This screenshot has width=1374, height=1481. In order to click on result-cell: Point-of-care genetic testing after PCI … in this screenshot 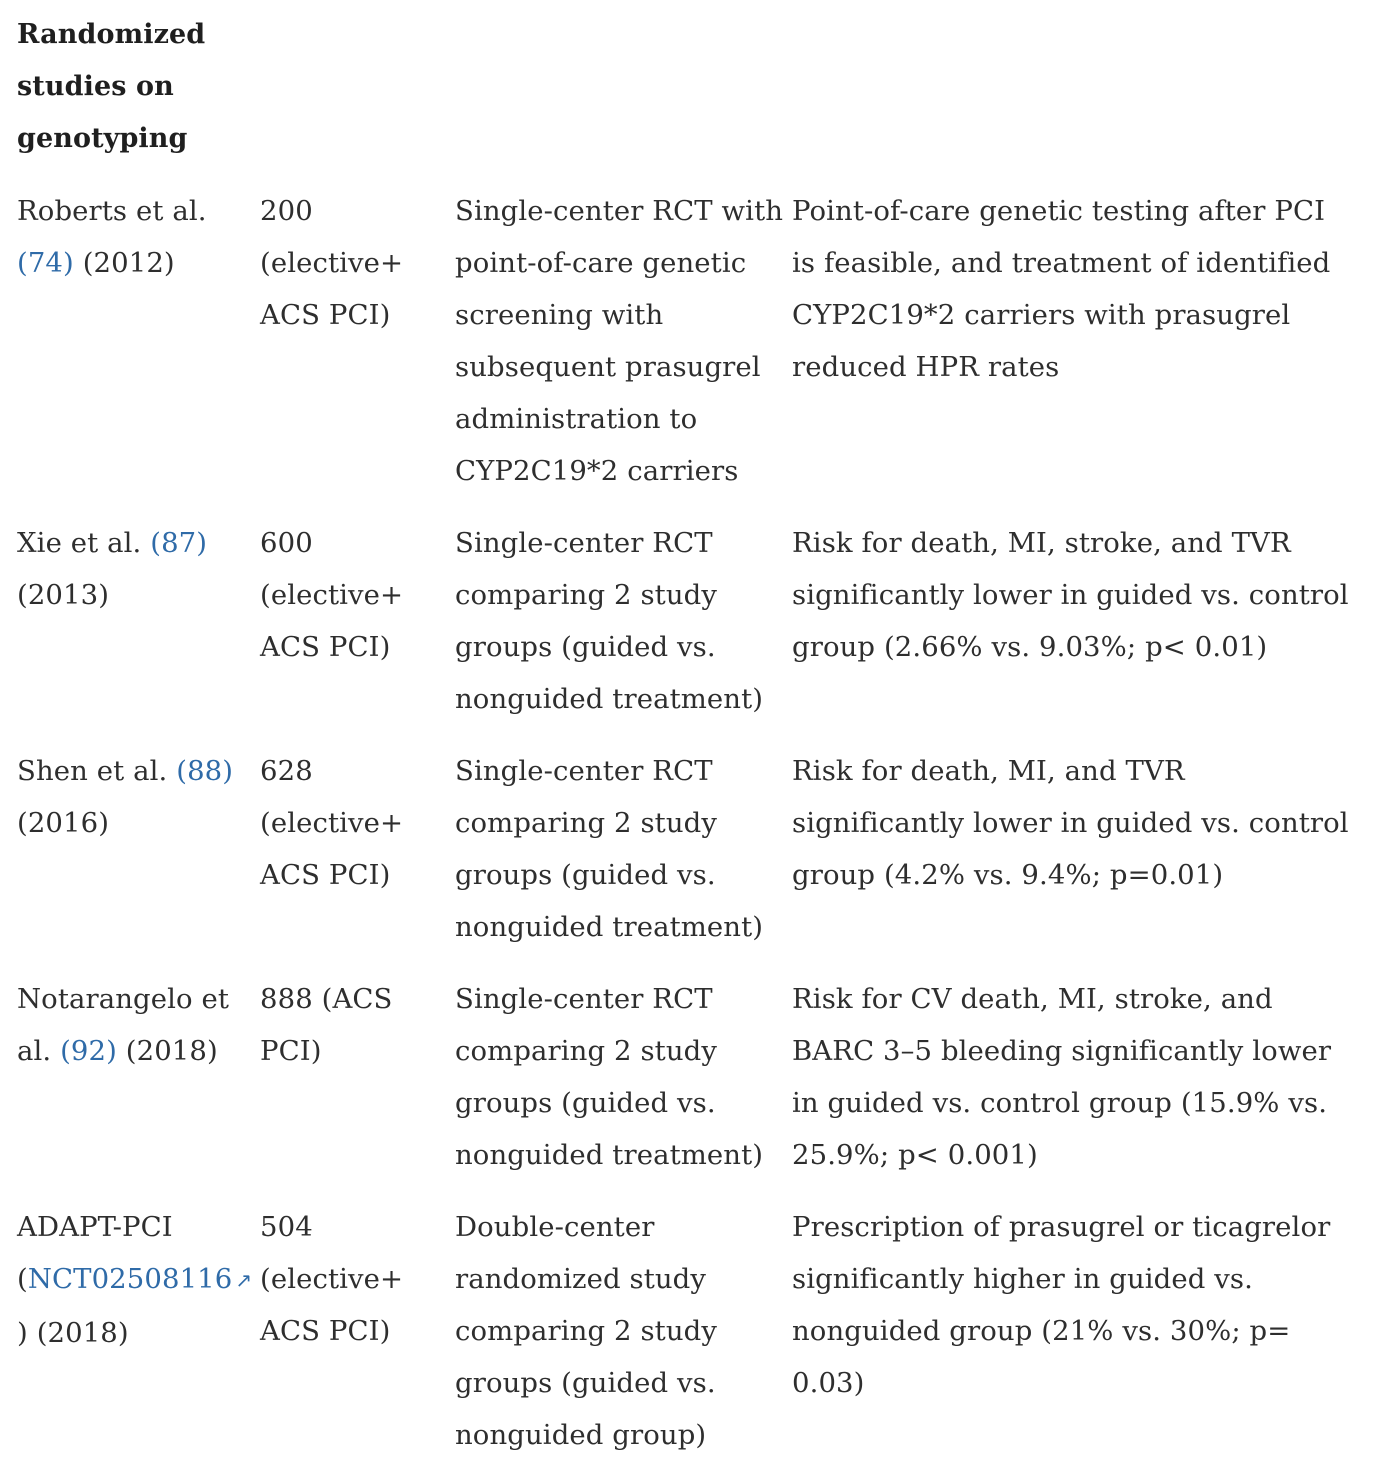, I will do `click(1061, 289)`.